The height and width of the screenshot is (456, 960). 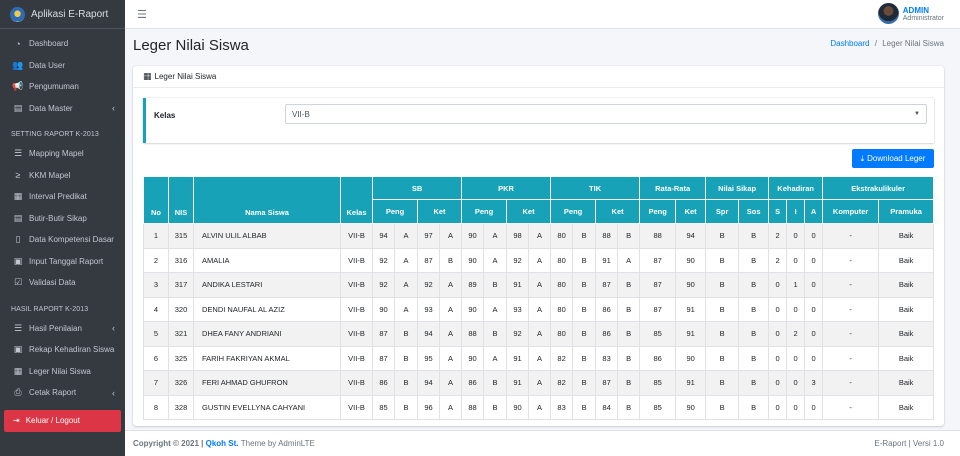 I want to click on brand: Aplikasi E-Raport, so click(x=62, y=14).